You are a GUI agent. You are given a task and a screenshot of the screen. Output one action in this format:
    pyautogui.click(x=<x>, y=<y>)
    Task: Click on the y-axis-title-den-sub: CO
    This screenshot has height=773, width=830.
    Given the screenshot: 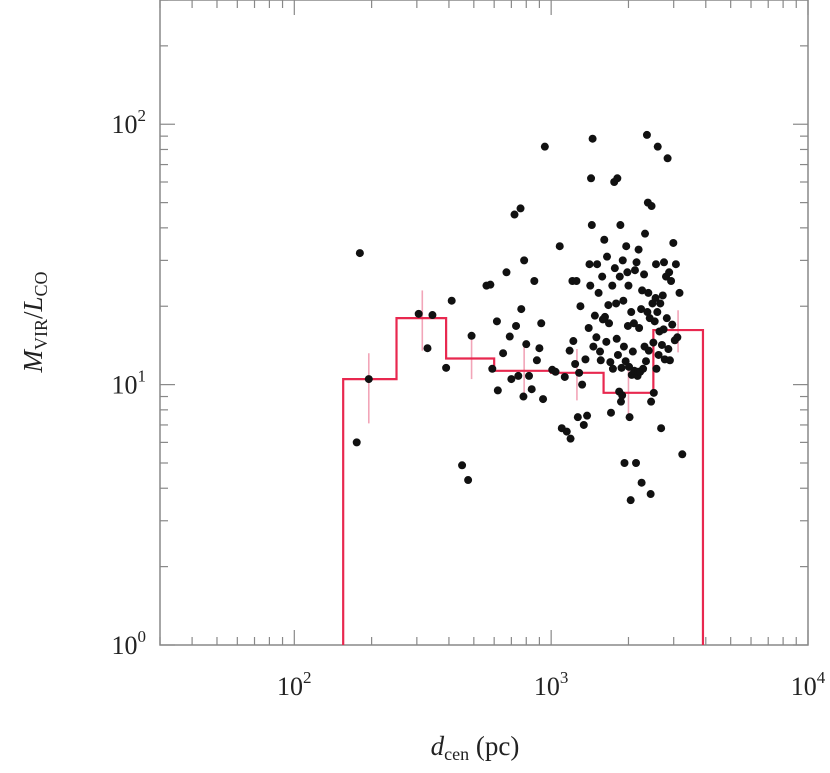 What is the action you would take?
    pyautogui.click(x=41, y=283)
    